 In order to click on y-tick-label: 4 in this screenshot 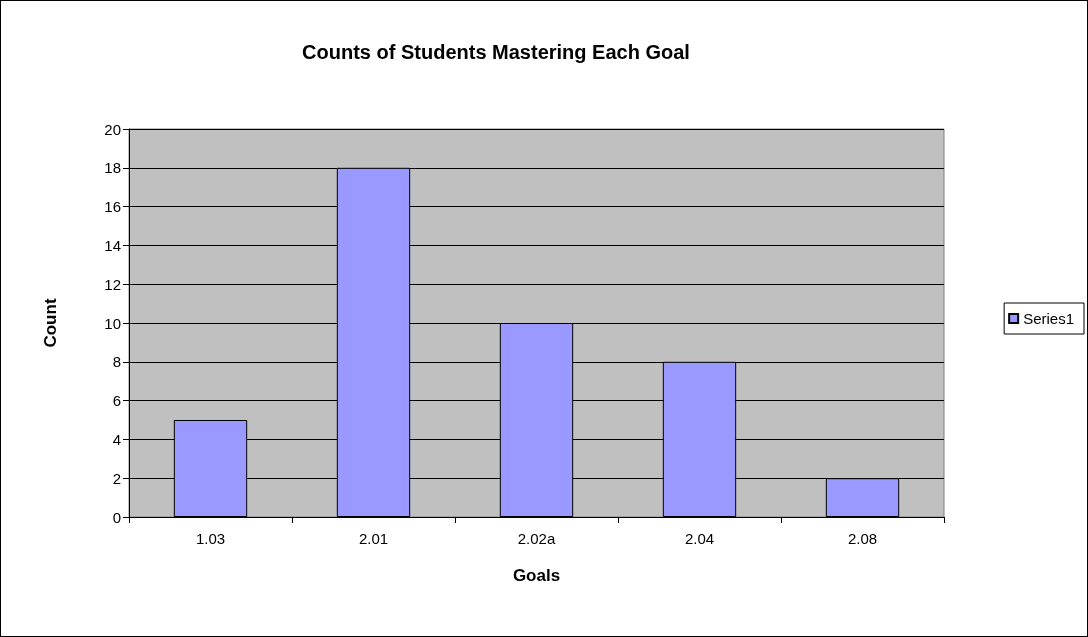, I will do `click(116, 439)`.